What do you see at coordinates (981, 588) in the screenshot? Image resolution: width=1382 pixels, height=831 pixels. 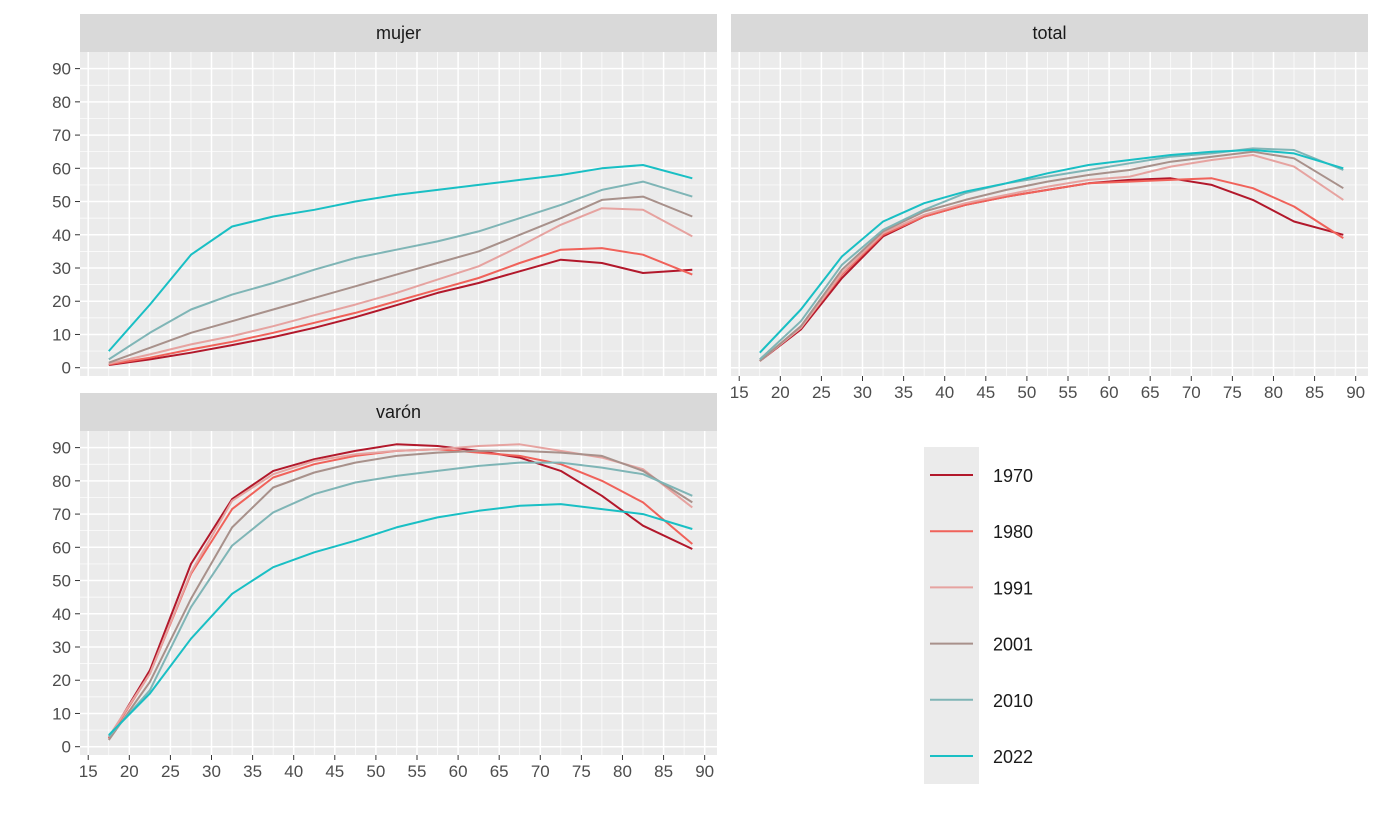 I see `legend-item-1991: 1991` at bounding box center [981, 588].